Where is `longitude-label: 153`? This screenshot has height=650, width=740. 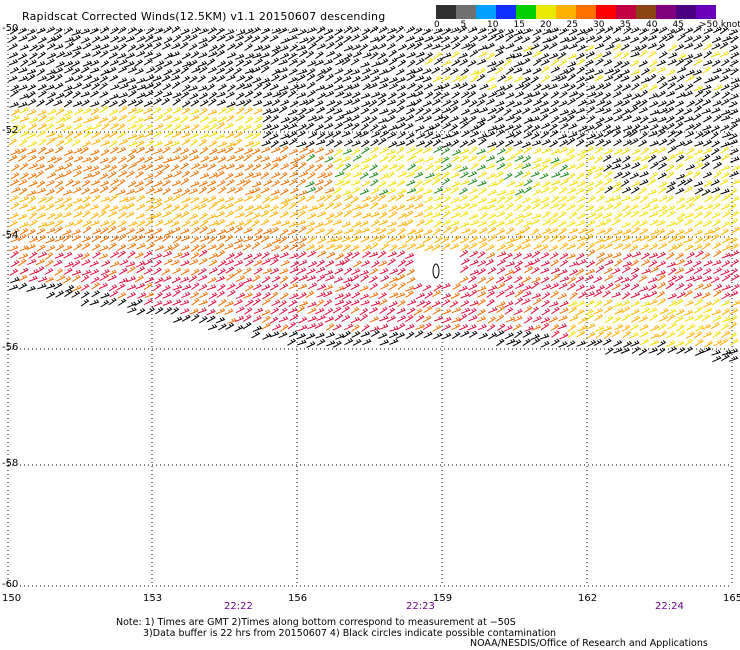
longitude-label: 153 is located at coordinates (153, 598).